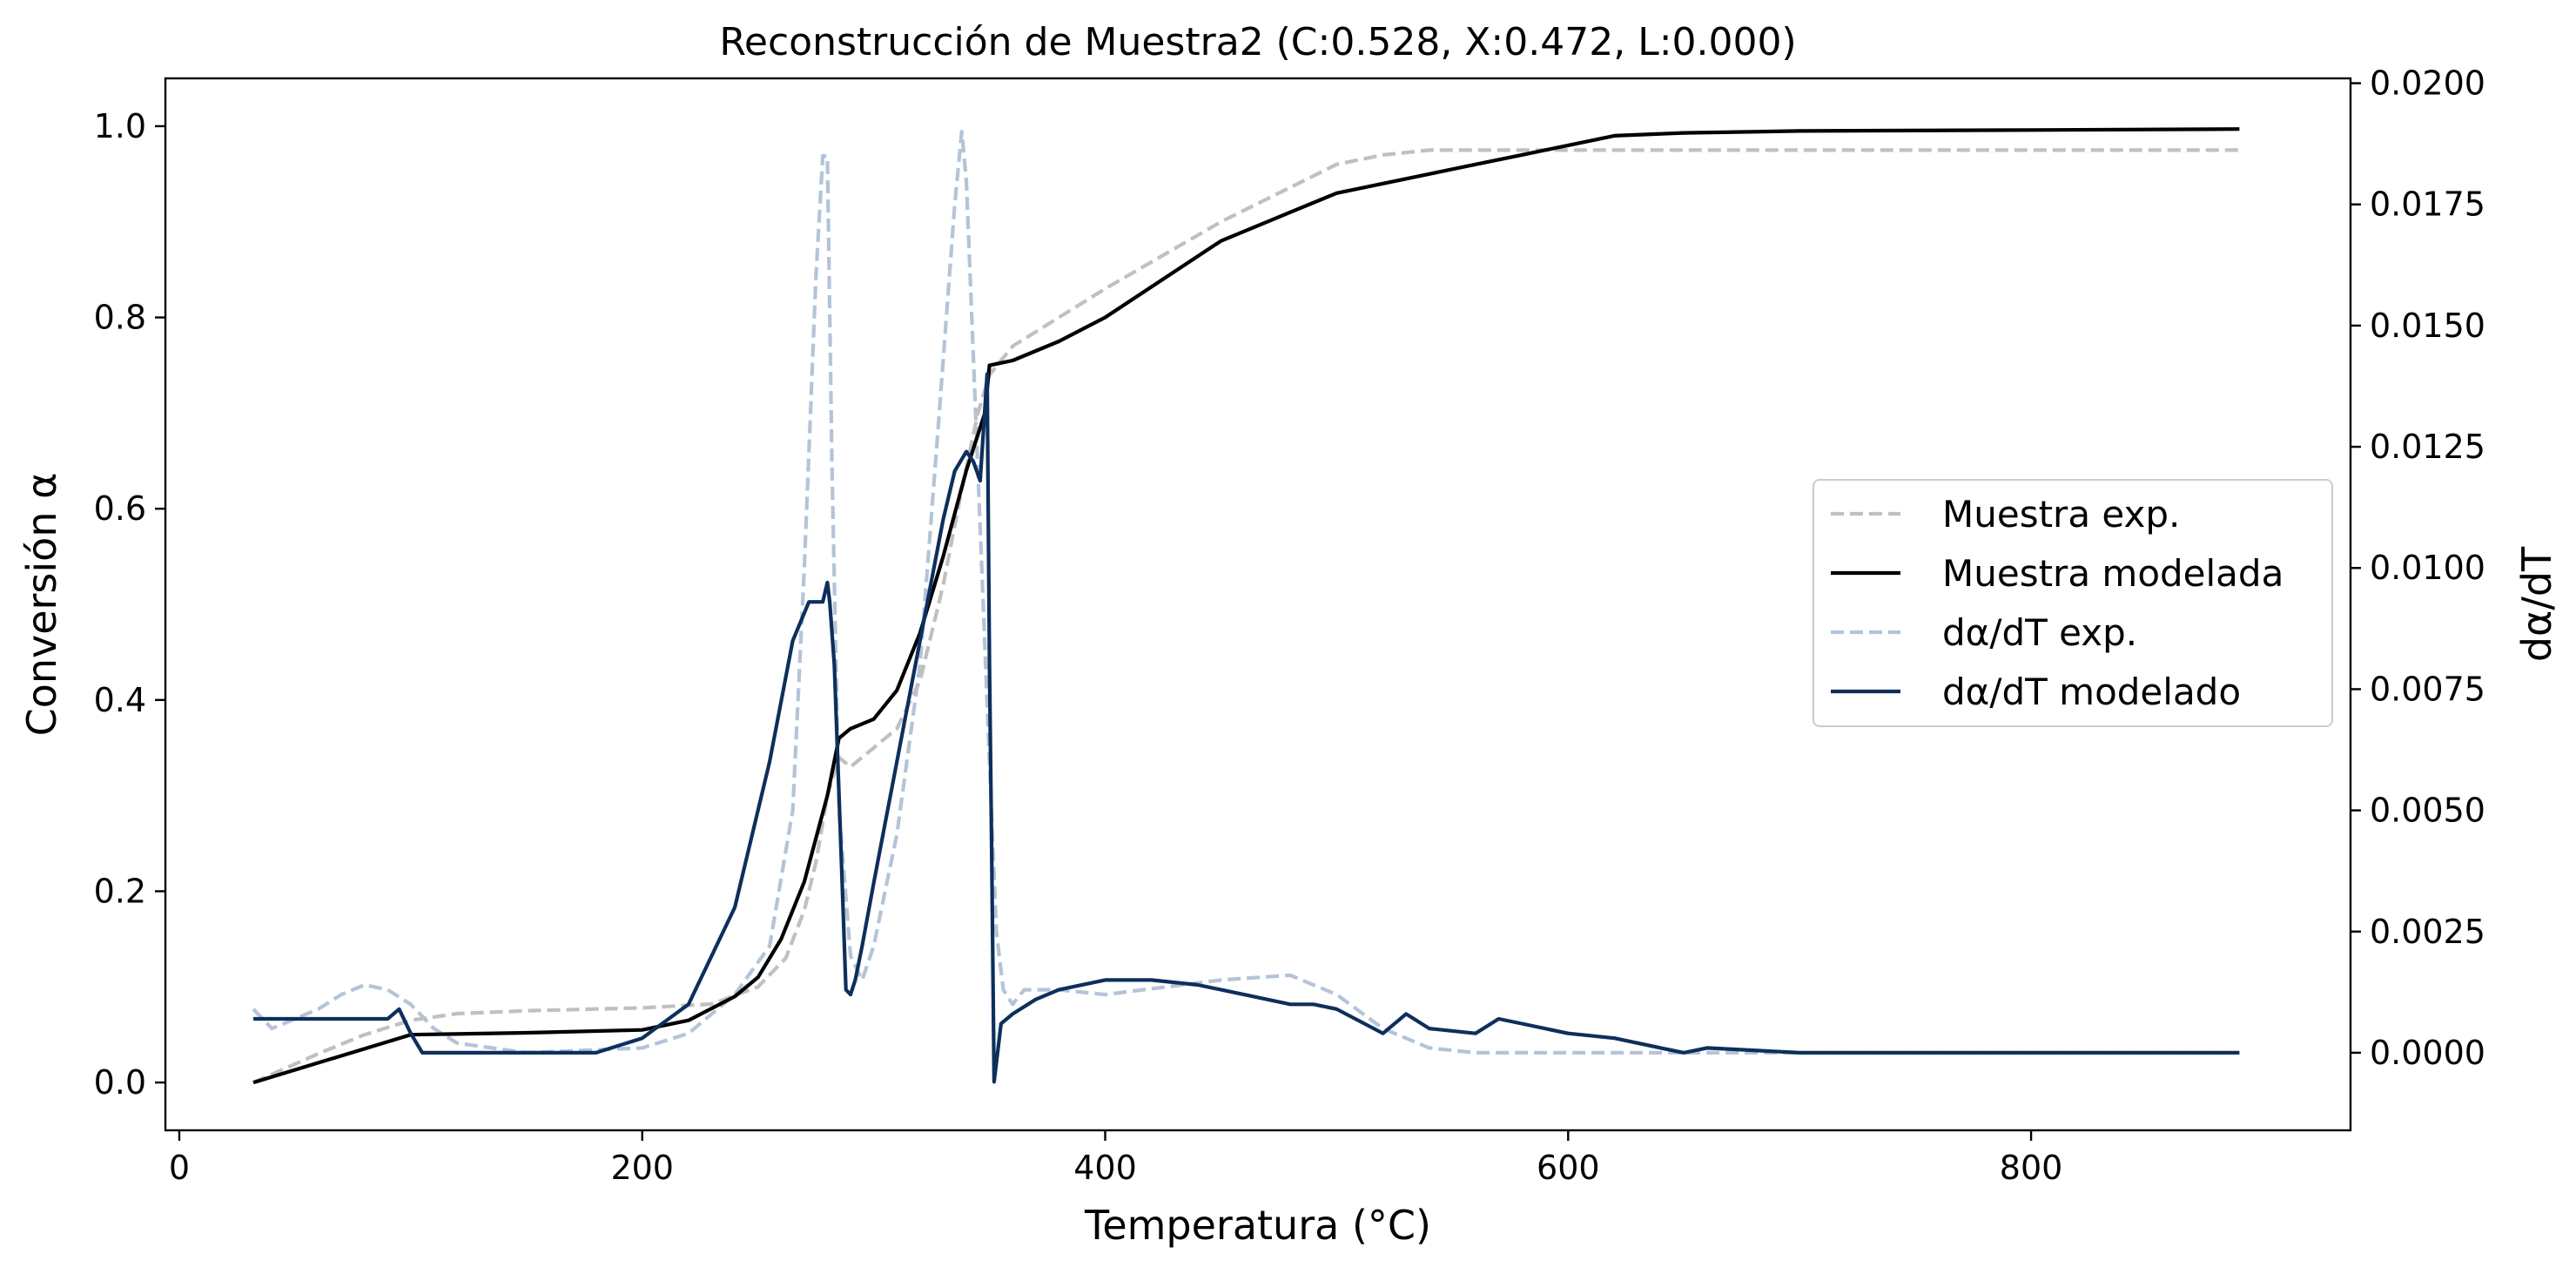  Describe the element at coordinates (2427, 447) in the screenshot. I see `y2-tick-label: 0.0125` at that location.